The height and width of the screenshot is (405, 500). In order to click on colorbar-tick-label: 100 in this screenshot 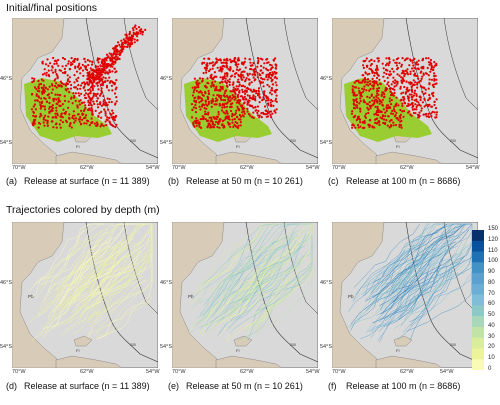, I will do `click(493, 261)`.